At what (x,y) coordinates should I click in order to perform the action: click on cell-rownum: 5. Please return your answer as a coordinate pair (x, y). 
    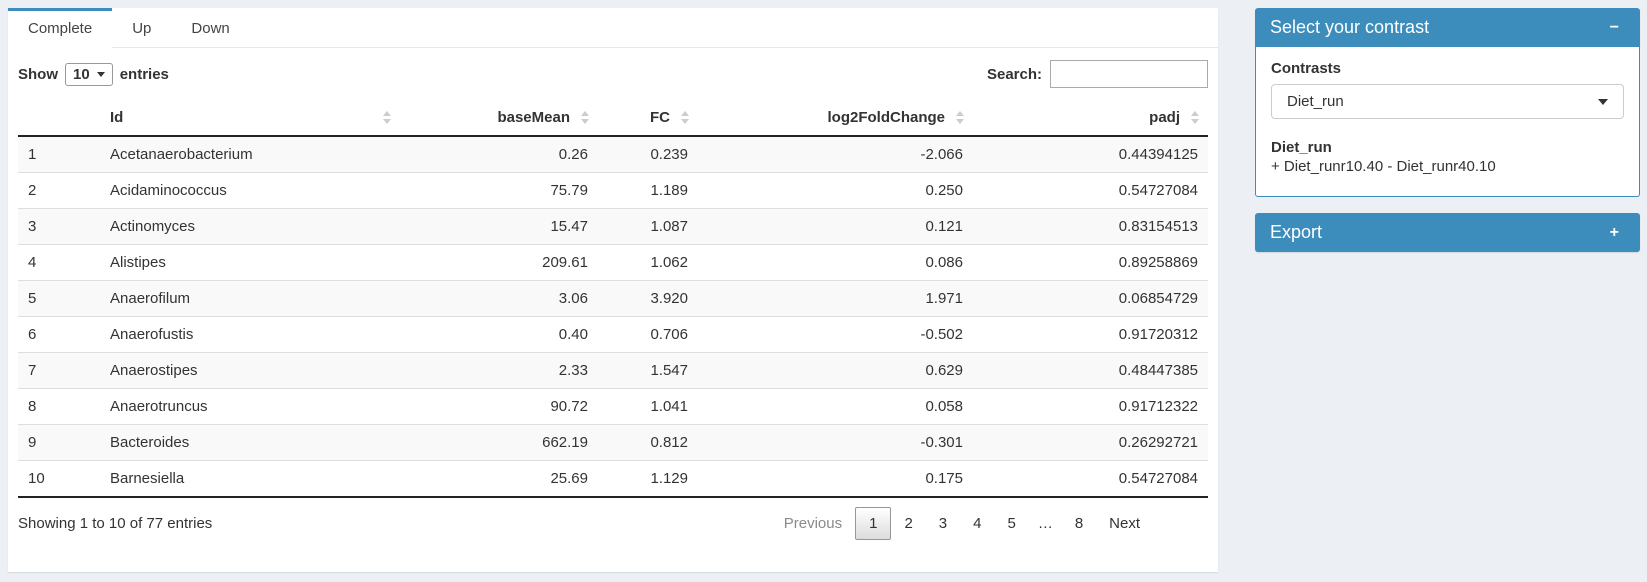
    Looking at the image, I should click on (59, 298).